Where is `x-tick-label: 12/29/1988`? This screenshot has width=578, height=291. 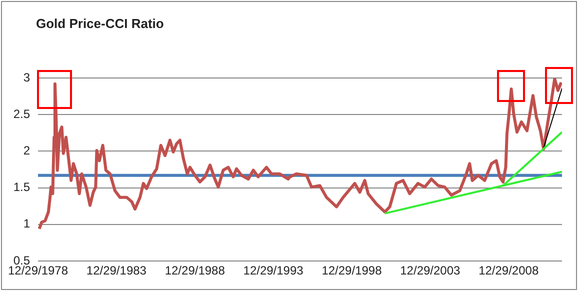
x-tick-label: 12/29/1988 is located at coordinates (195, 271).